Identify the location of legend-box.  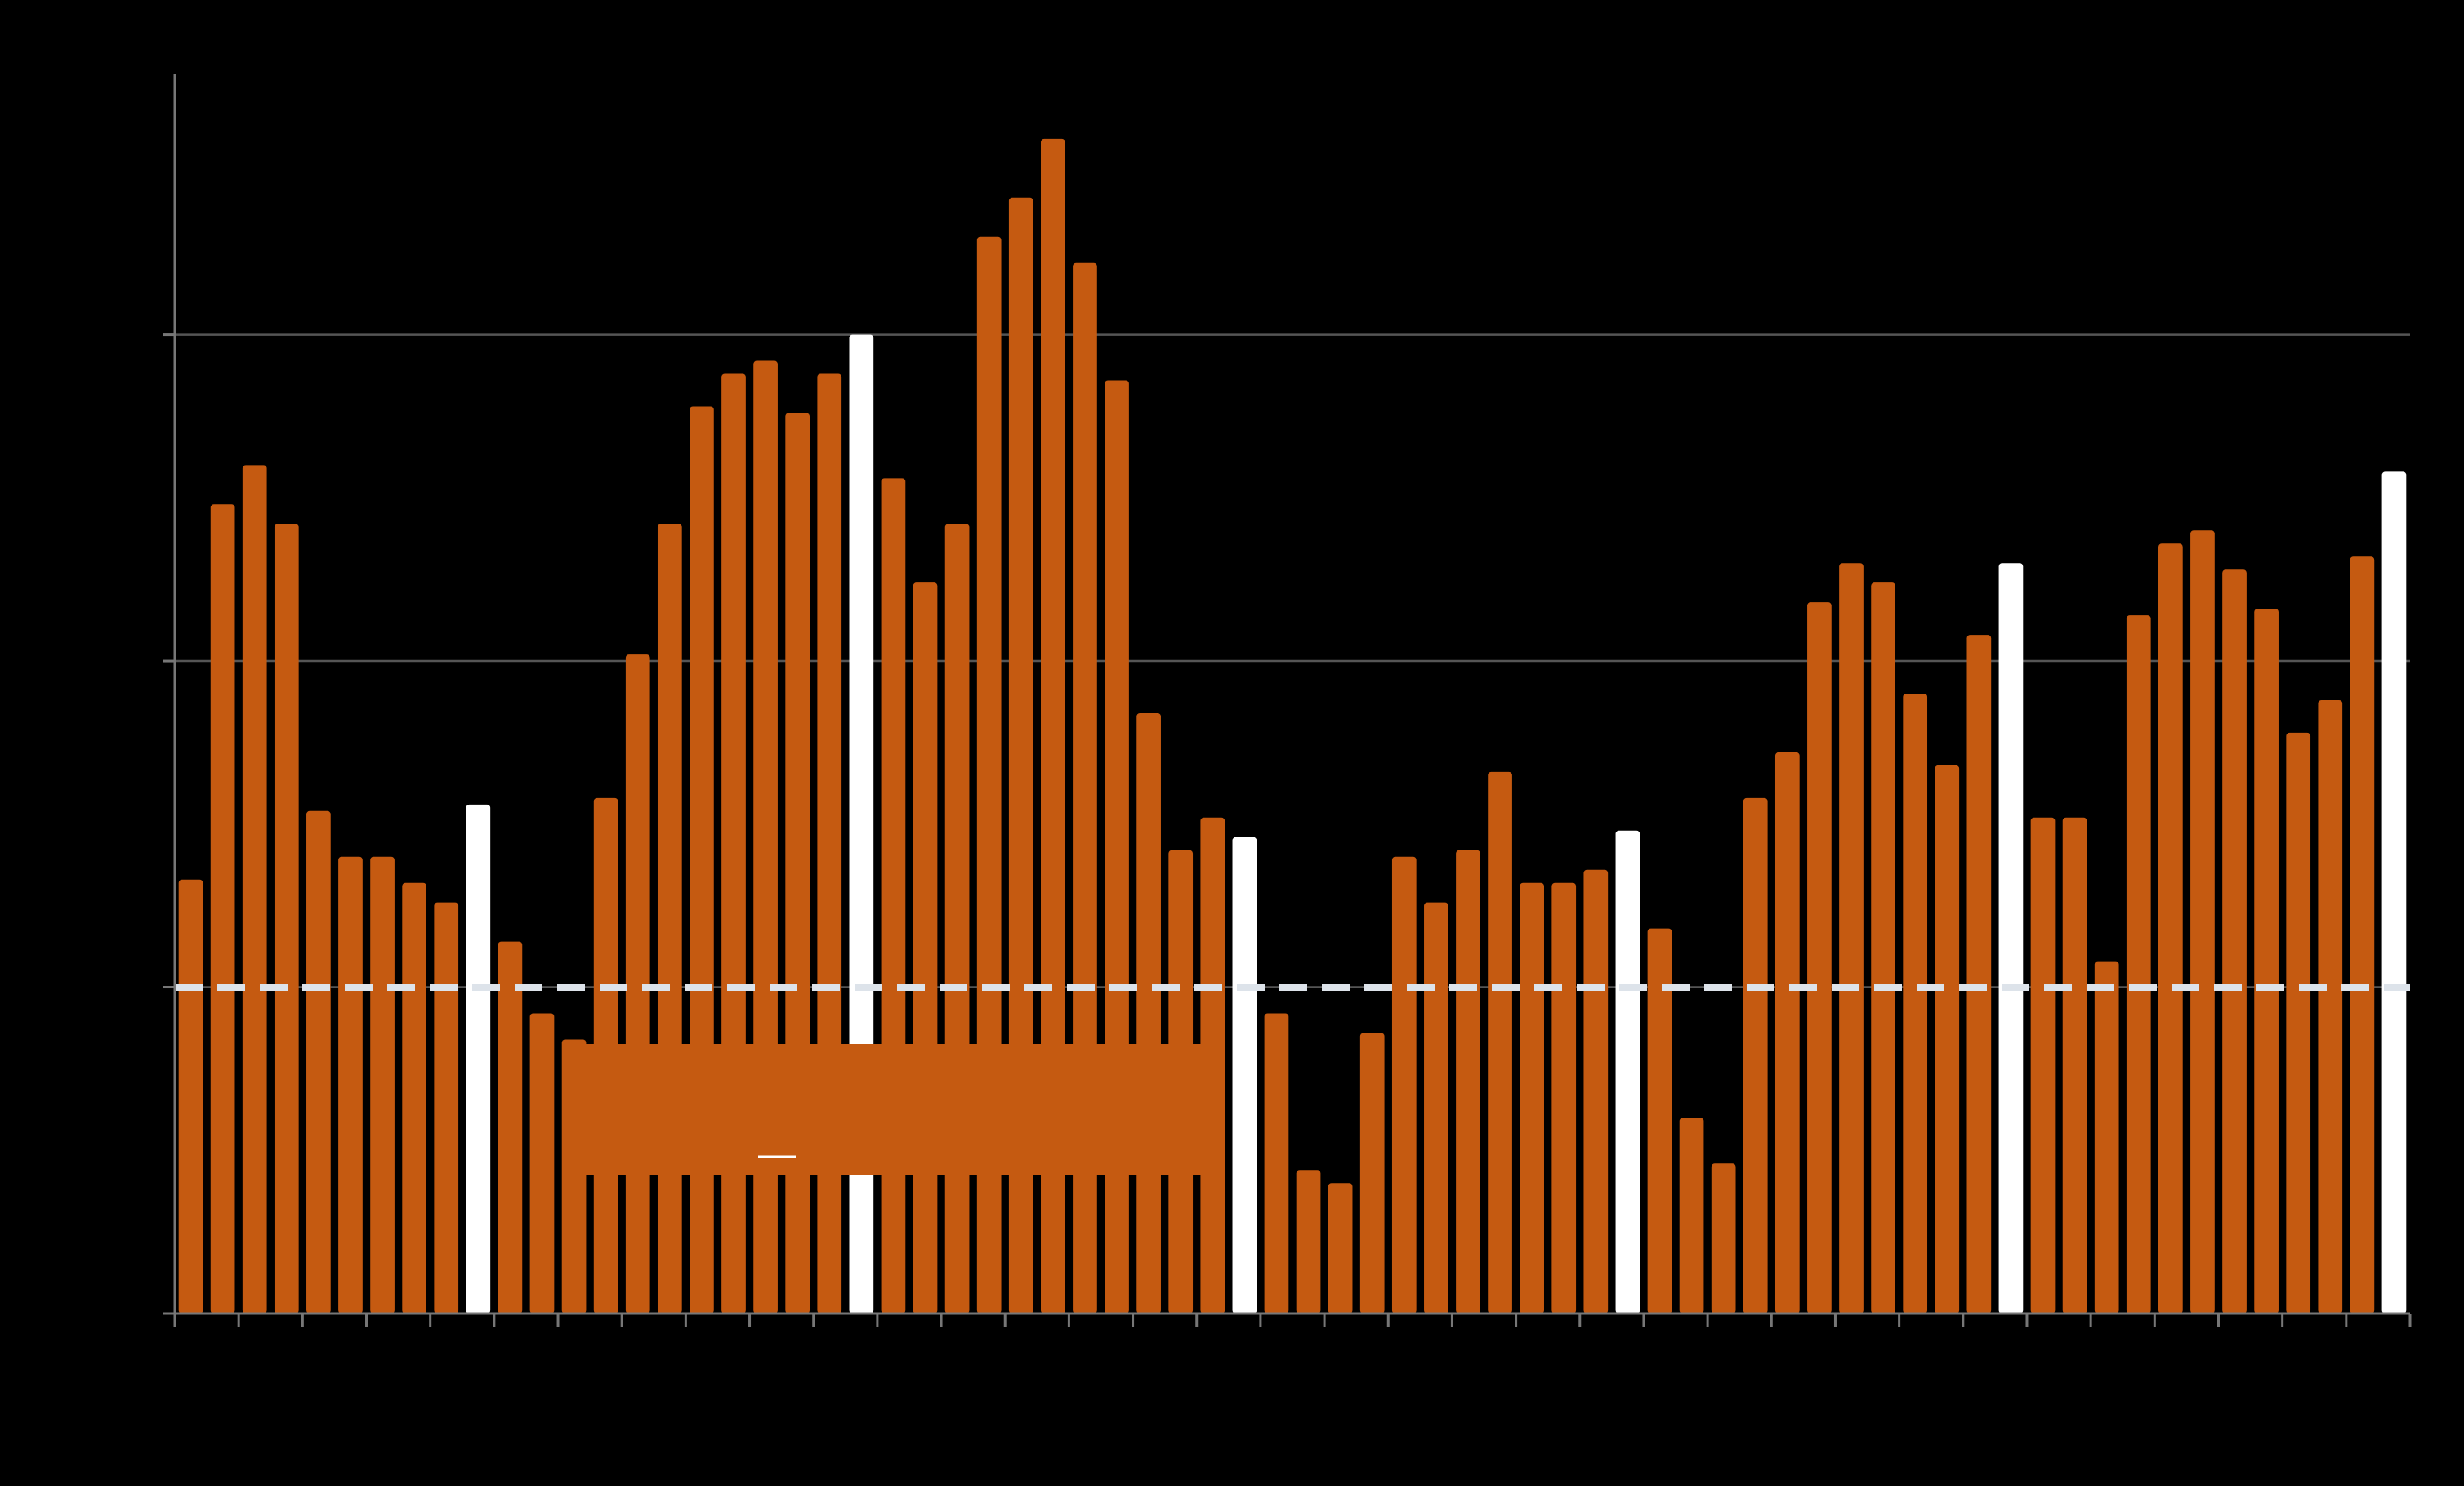
(893, 1109).